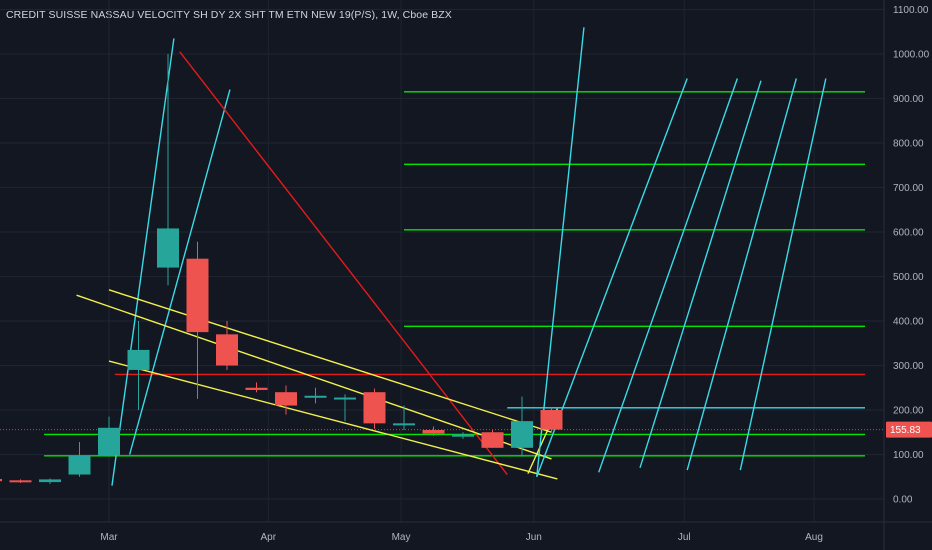 This screenshot has width=932, height=550. What do you see at coordinates (466, 532) in the screenshot?
I see `time-axis: FebMarAprMayJunJulAug` at bounding box center [466, 532].